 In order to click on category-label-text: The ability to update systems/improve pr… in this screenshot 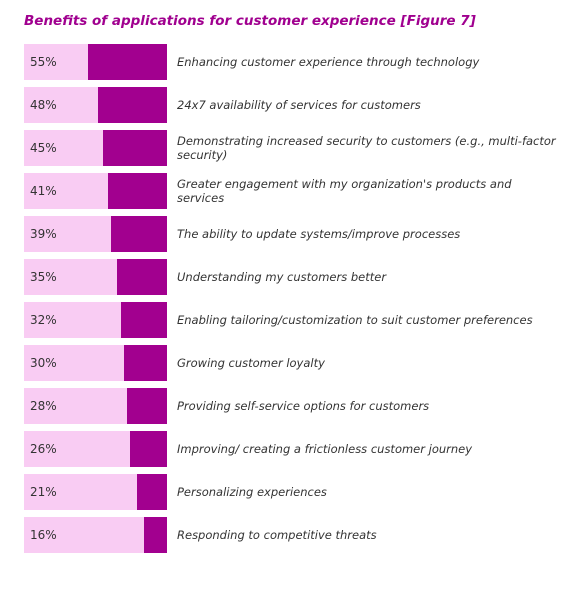, I will do `click(319, 234)`.